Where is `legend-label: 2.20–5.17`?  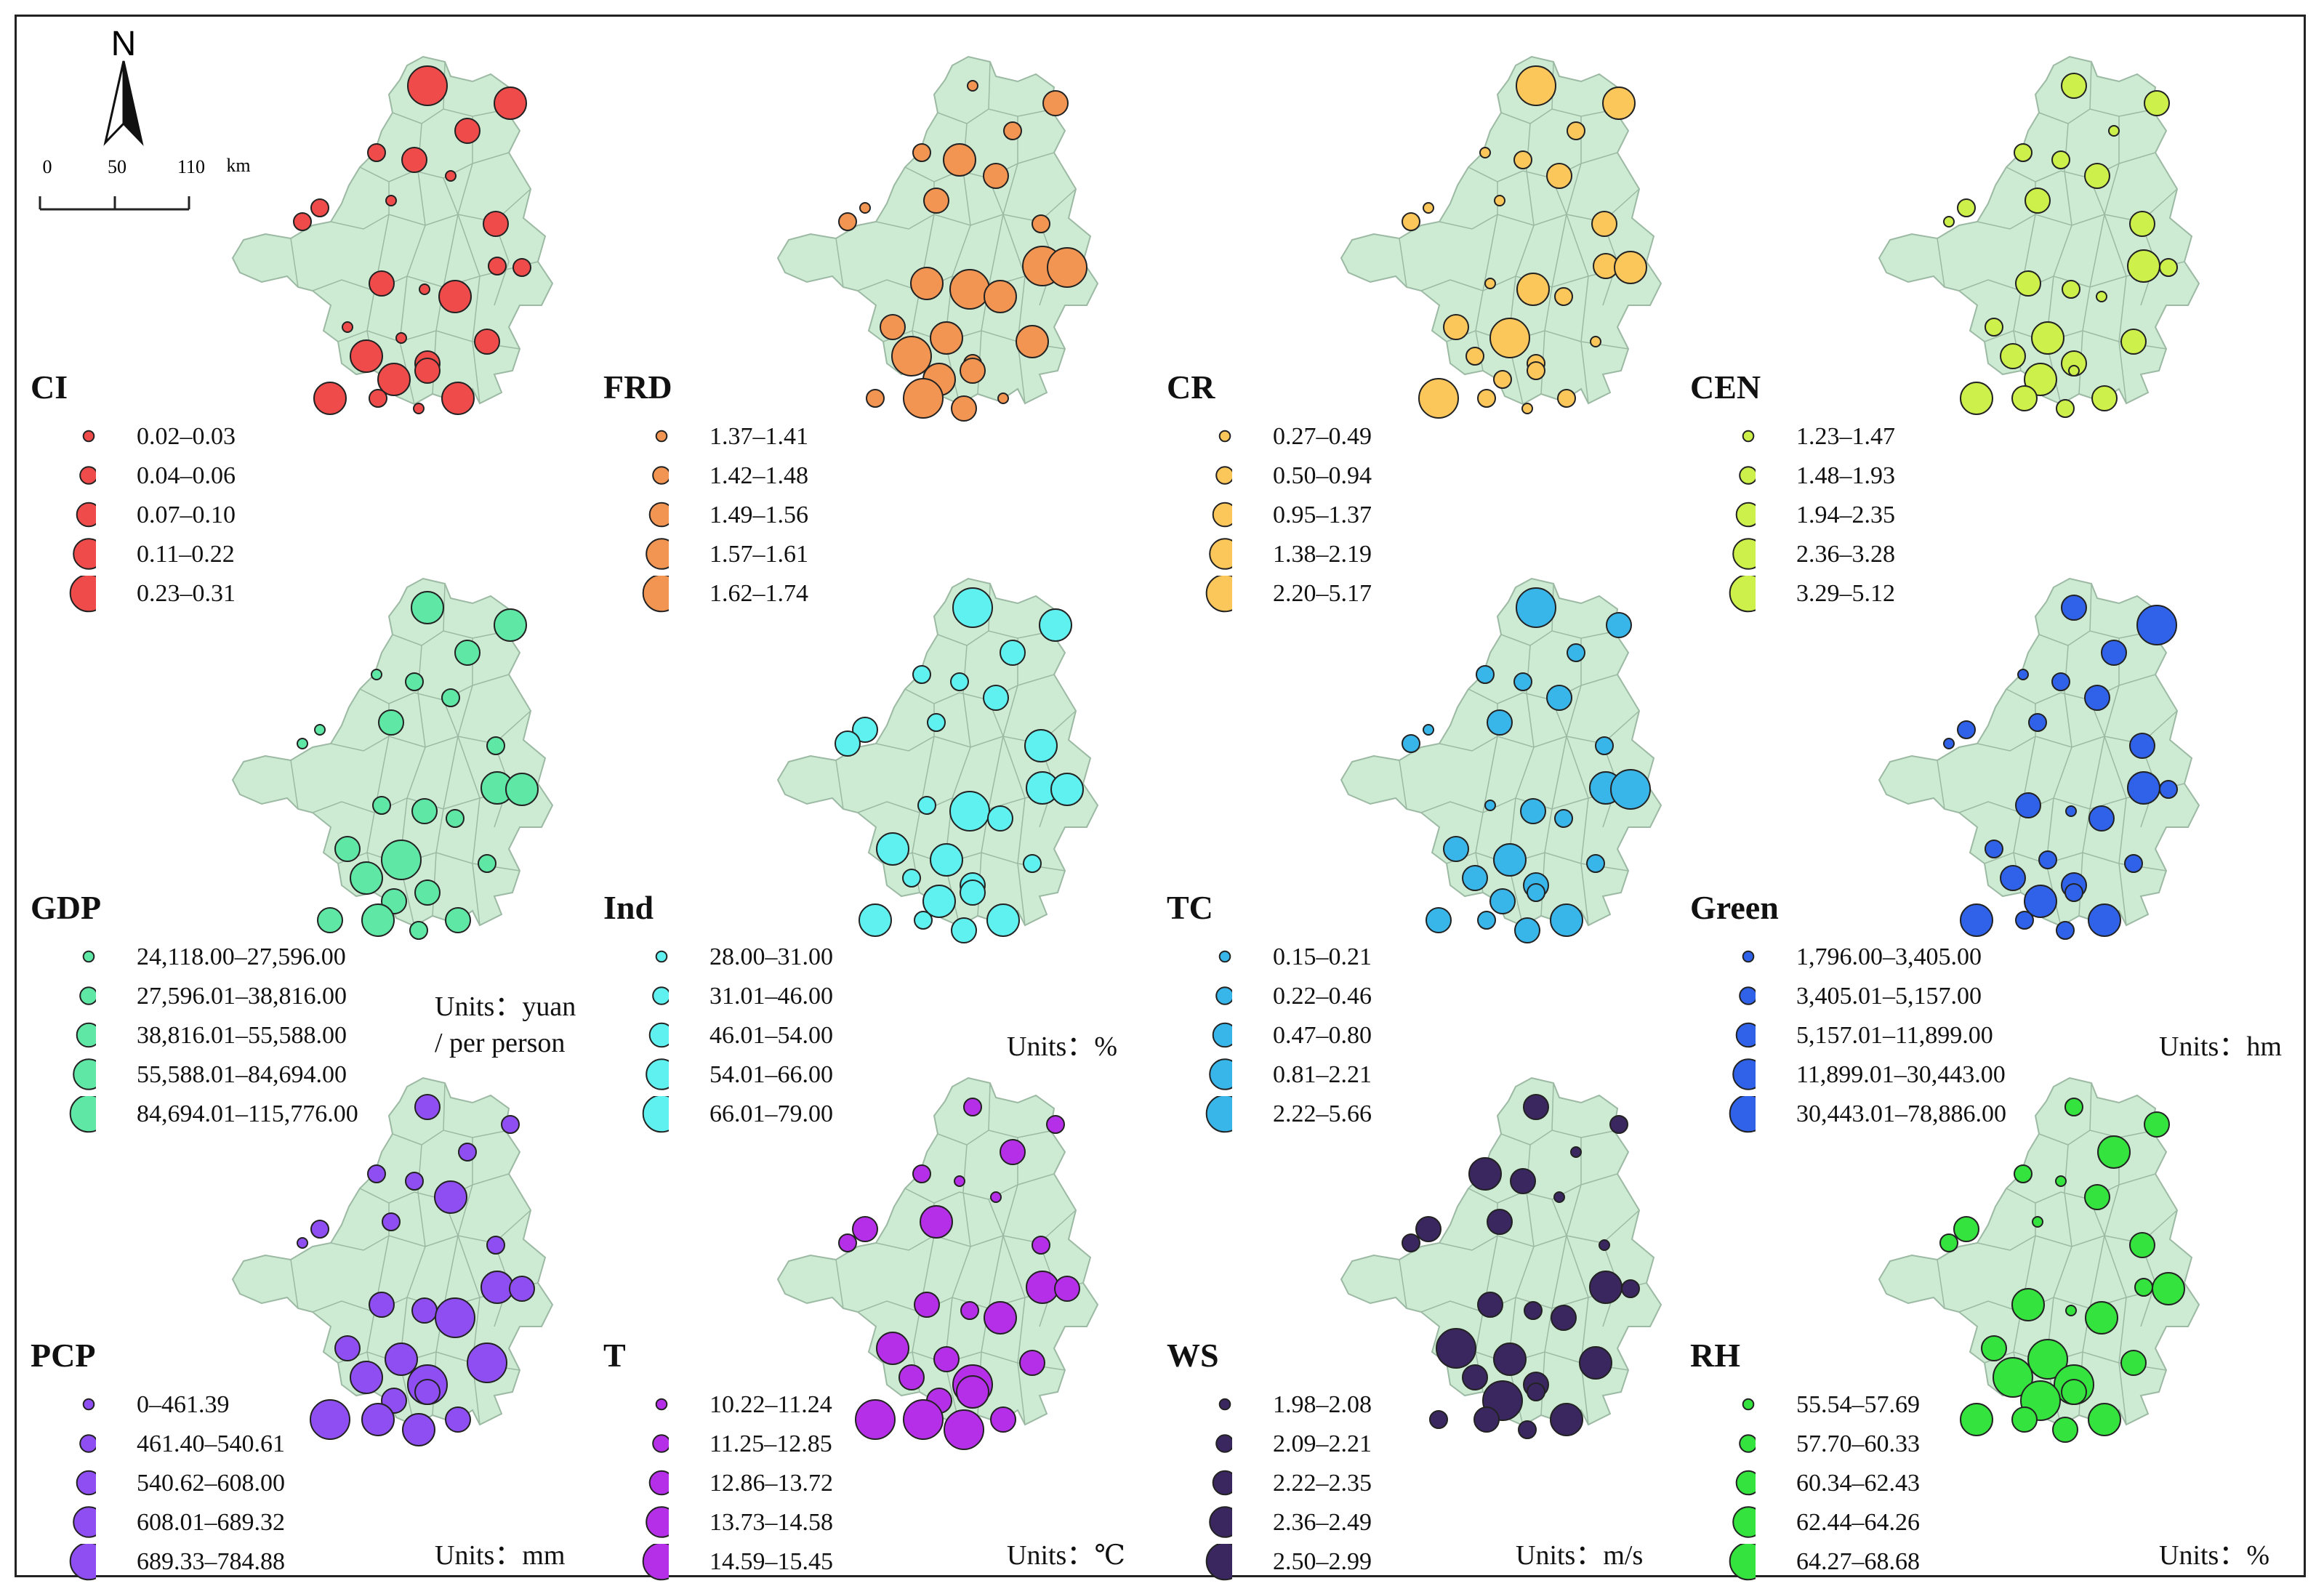
legend-label: 2.20–5.17 is located at coordinates (1323, 593).